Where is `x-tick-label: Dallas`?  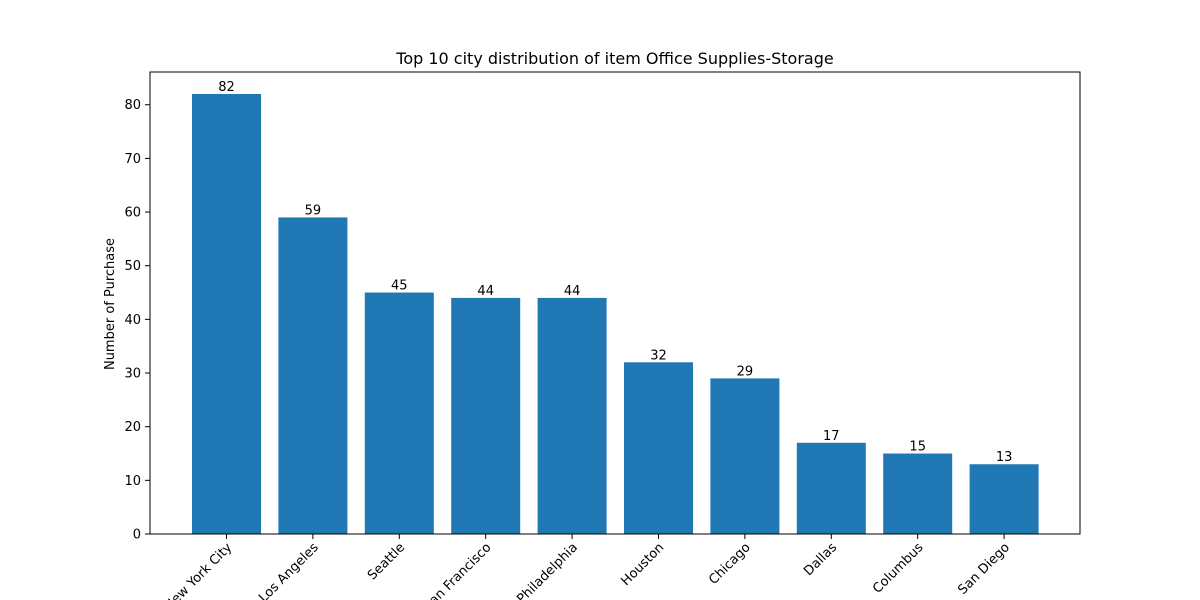 x-tick-label: Dallas is located at coordinates (820, 559).